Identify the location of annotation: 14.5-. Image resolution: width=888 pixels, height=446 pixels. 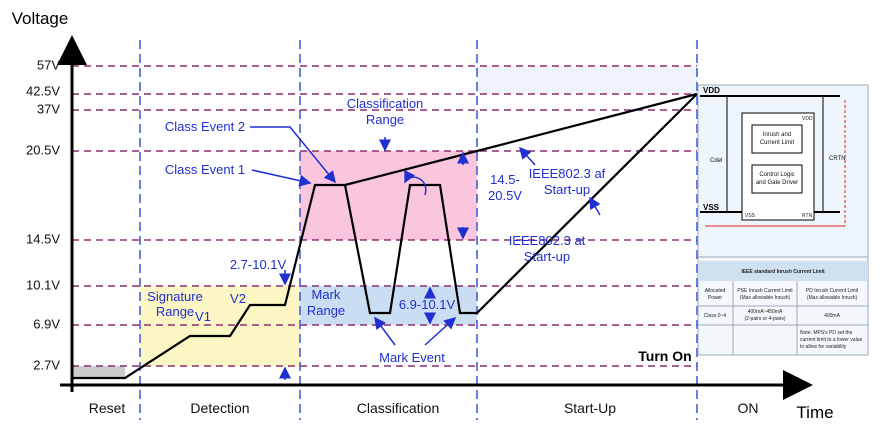
(505, 179).